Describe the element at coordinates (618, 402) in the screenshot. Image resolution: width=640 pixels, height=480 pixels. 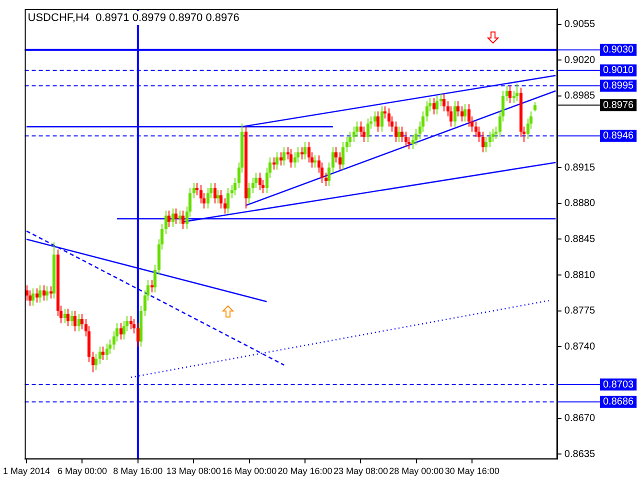
I see `ref-line-label: 0.8686` at that location.